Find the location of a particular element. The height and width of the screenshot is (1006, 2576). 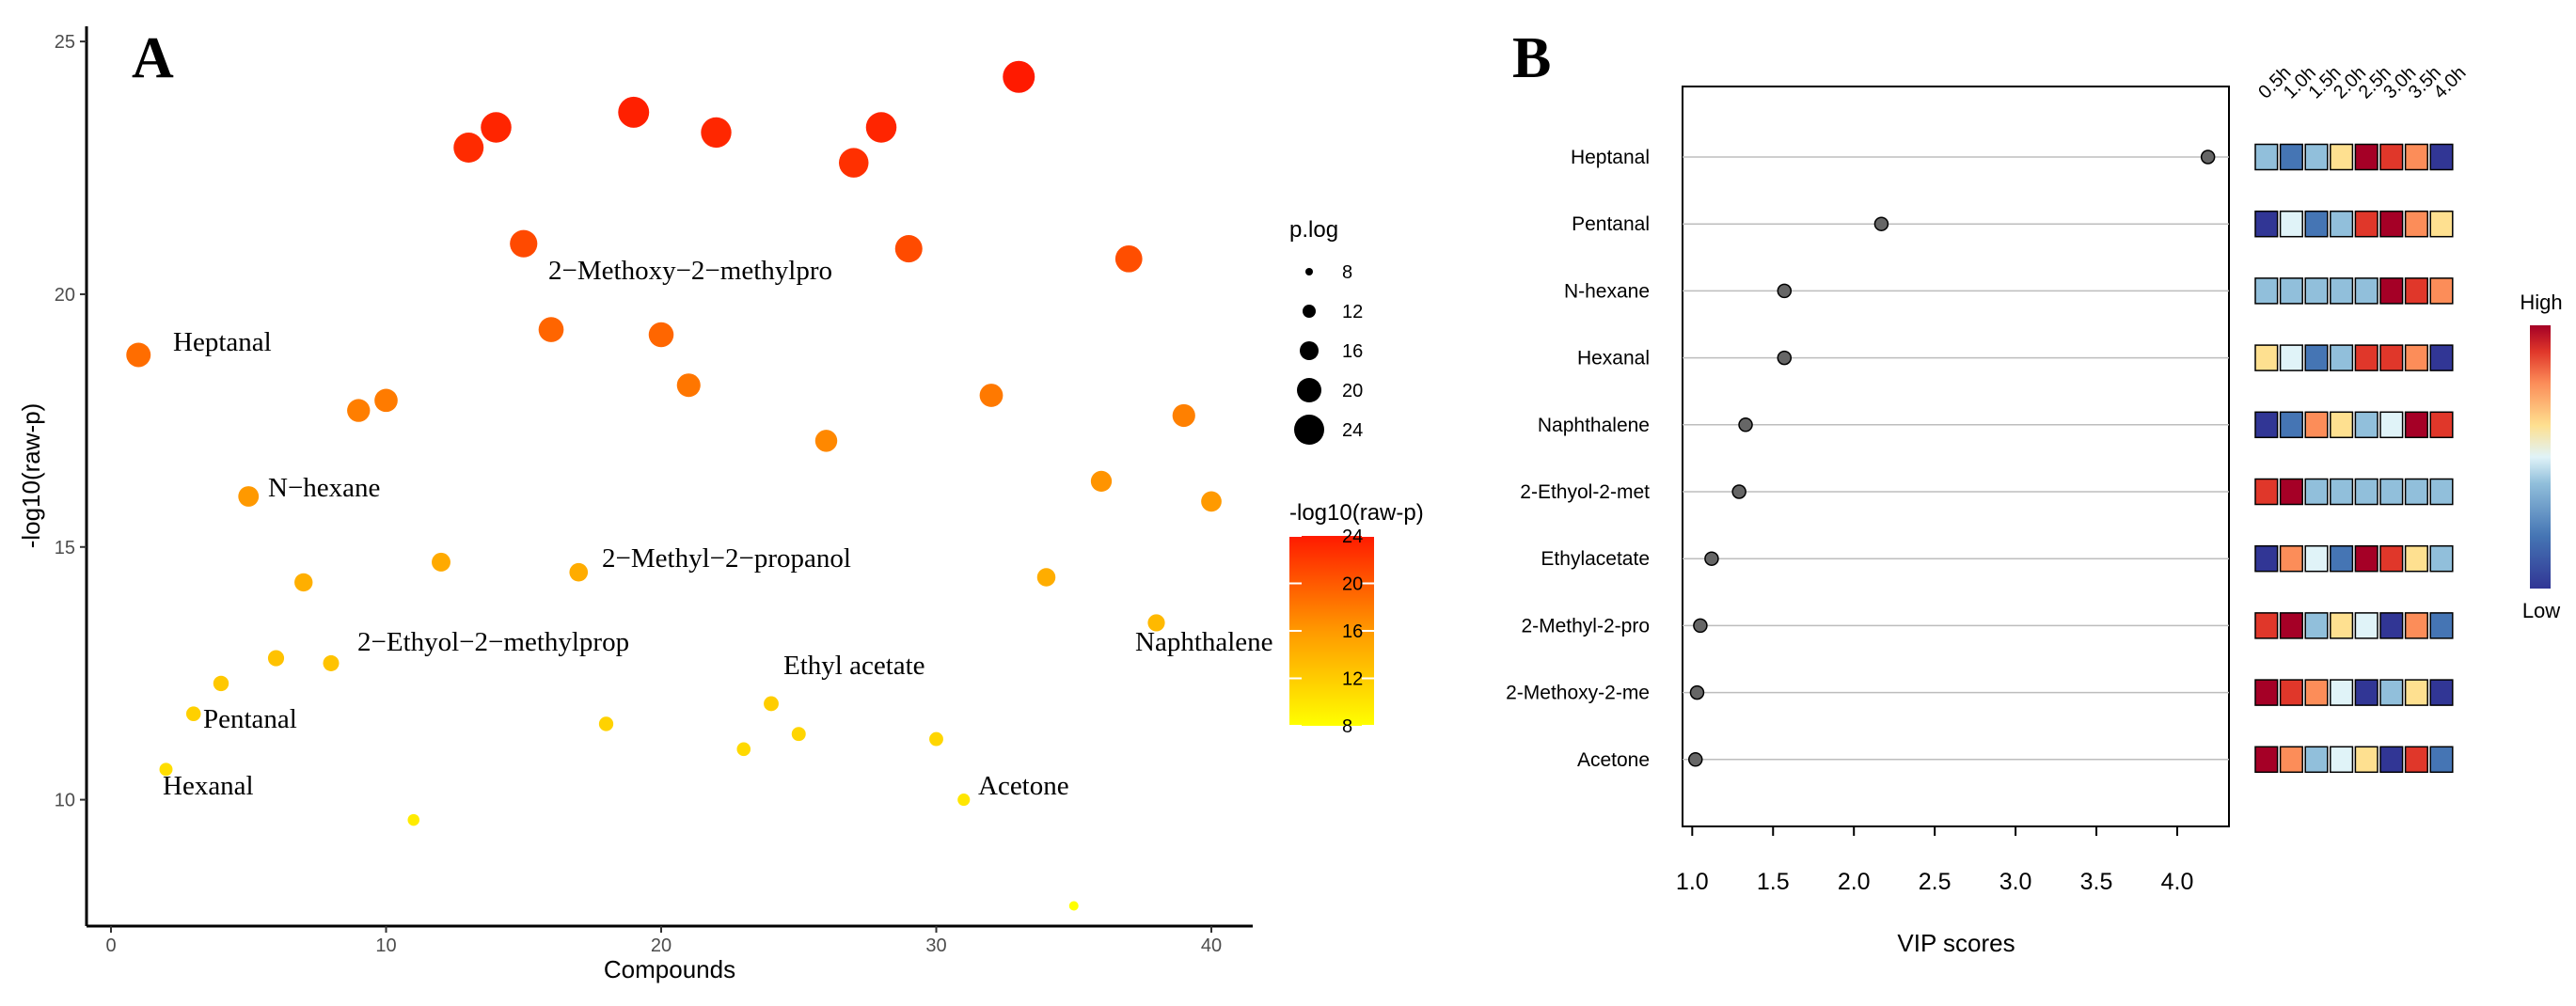

heatmap-legend: High Low is located at coordinates (2541, 456).